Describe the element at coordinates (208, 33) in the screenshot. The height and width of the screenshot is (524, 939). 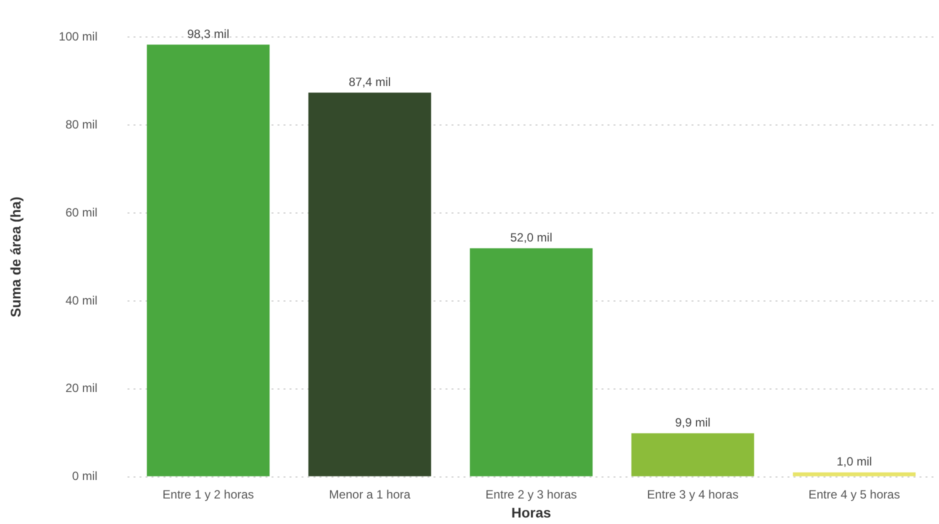
I see `data-label: 98,3 mil` at that location.